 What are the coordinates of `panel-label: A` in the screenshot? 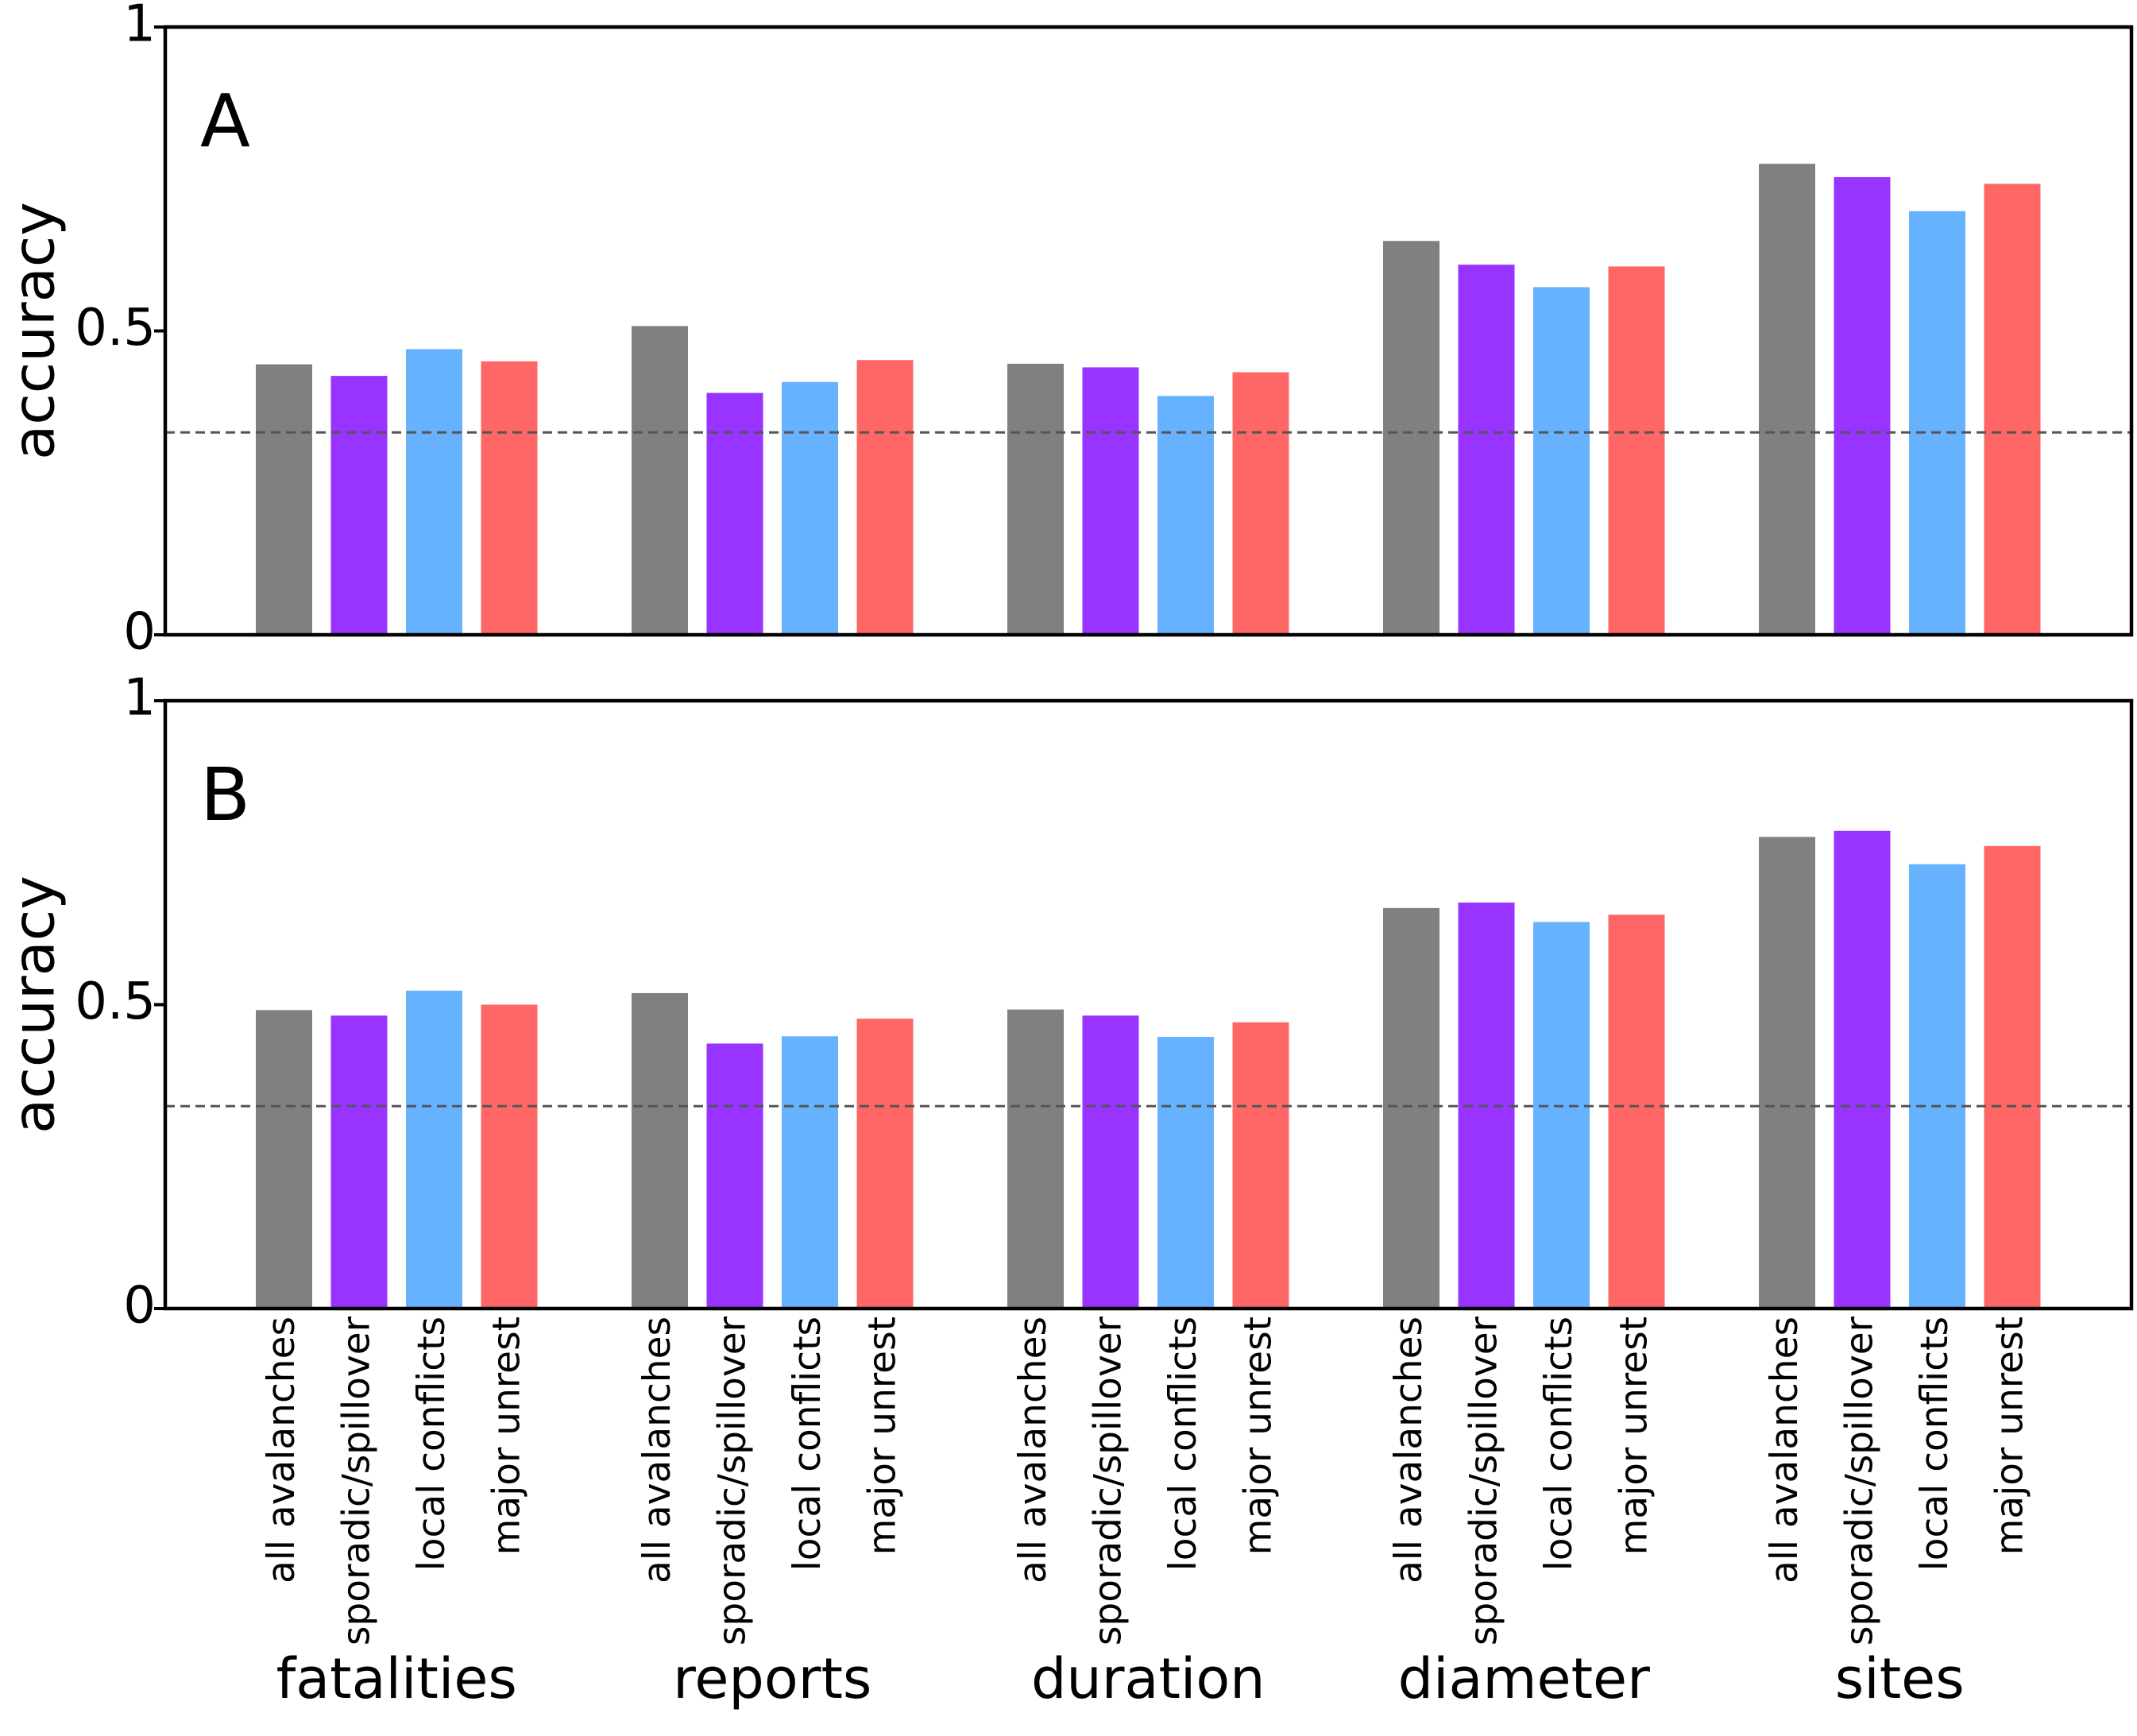 It's located at (225, 122).